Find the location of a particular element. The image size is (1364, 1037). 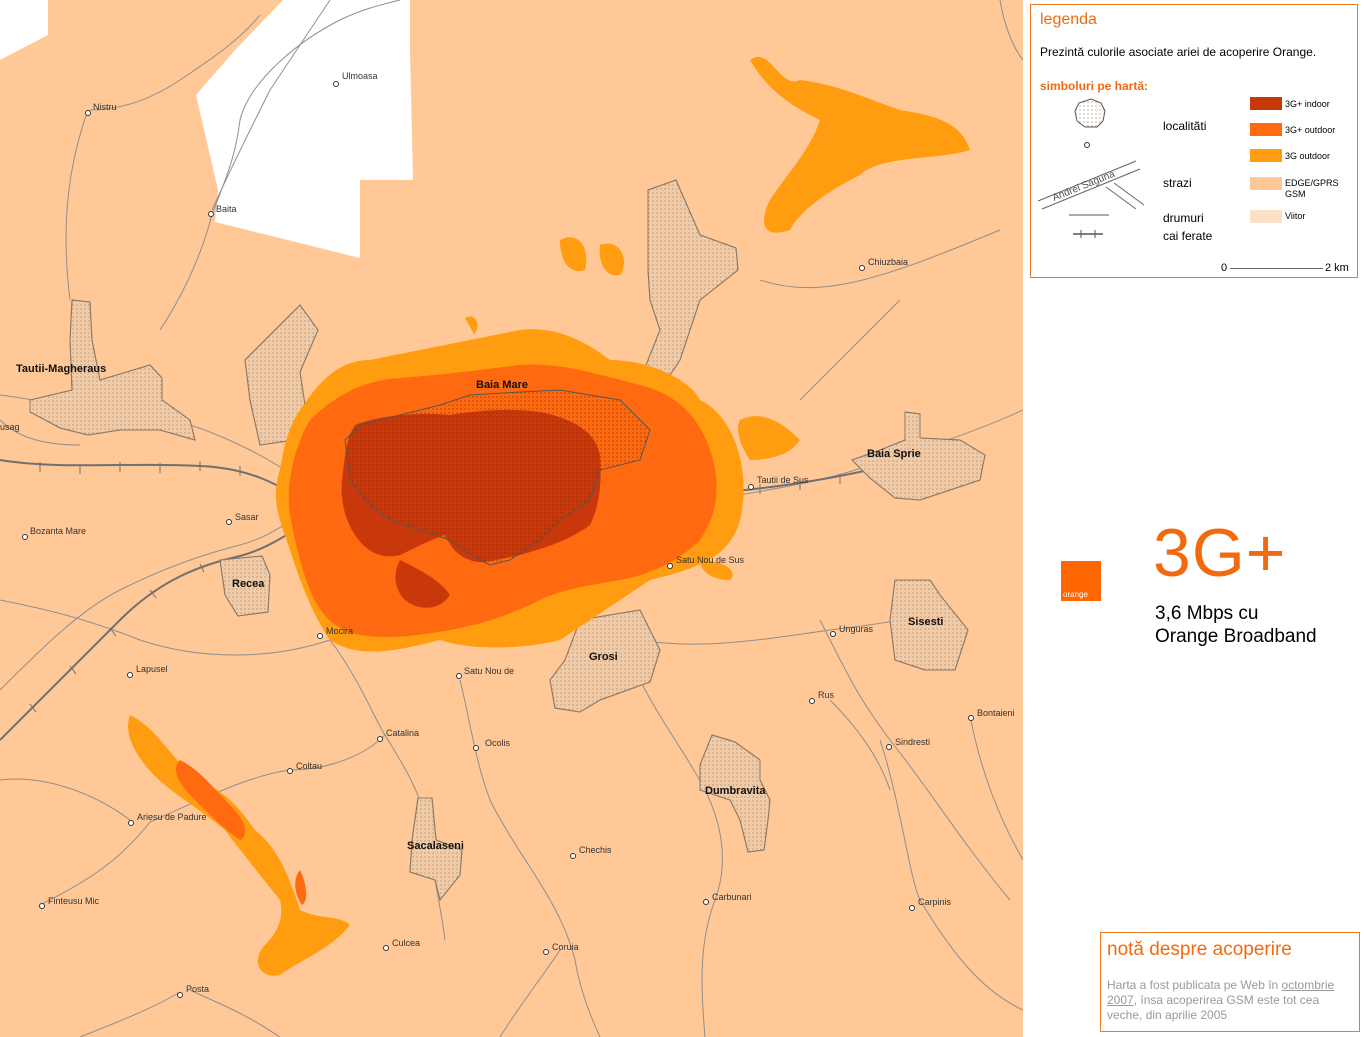

place-symbol-icon is located at coordinates (1087, 145).